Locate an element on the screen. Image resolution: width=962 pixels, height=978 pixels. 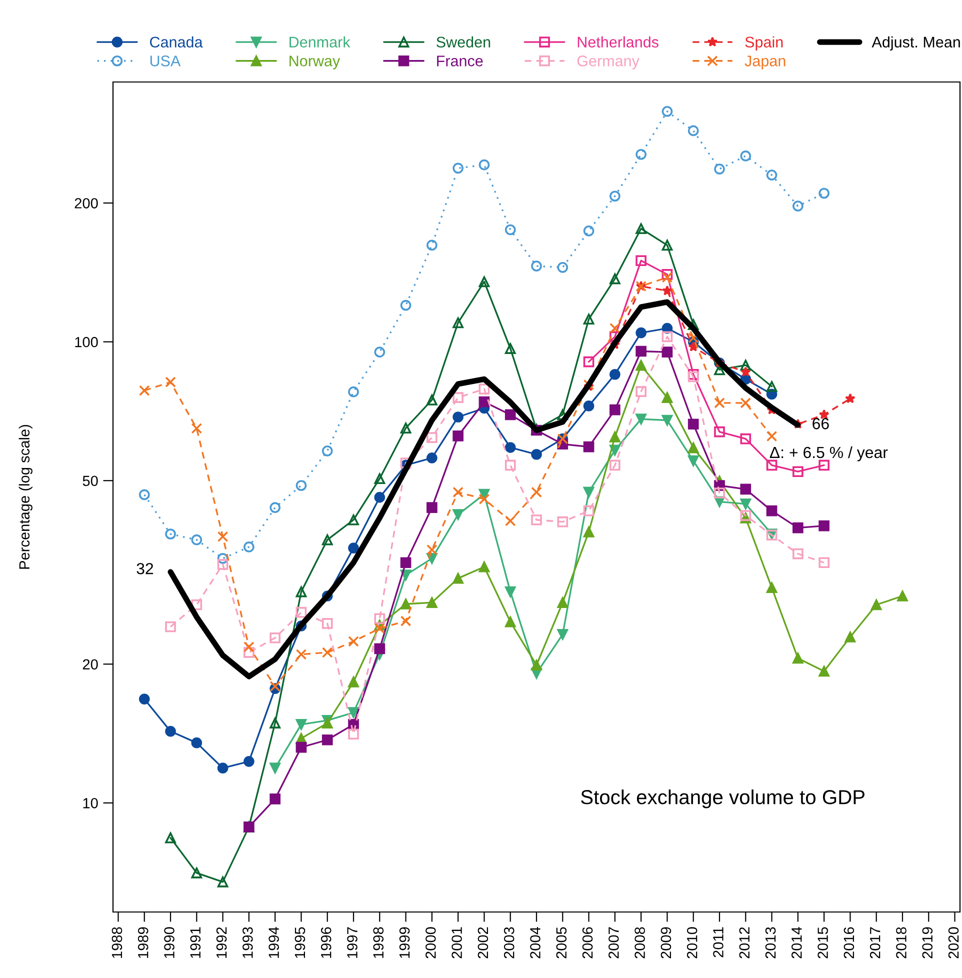
x-tick-label: 1998 is located at coordinates (378, 942).